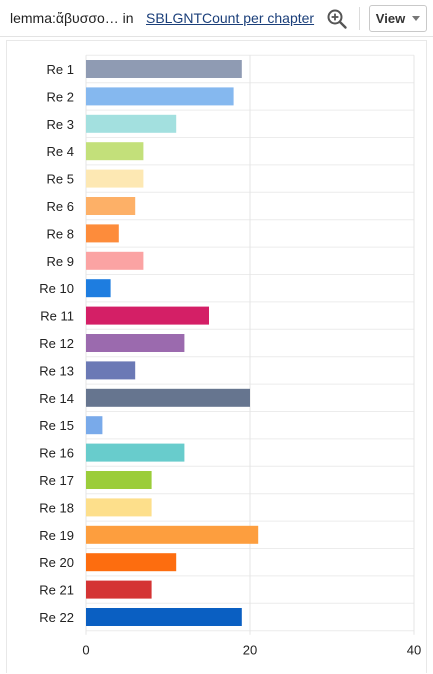 This screenshot has width=433, height=674. What do you see at coordinates (250, 650) in the screenshot?
I see `x-tick-label: 20` at bounding box center [250, 650].